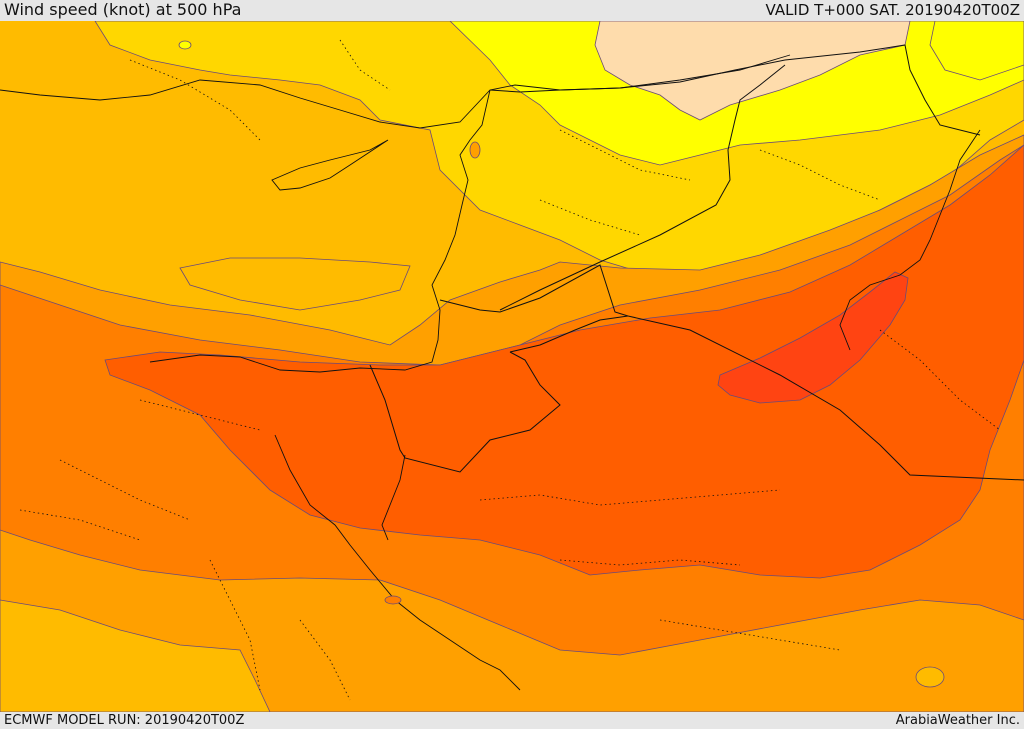  What do you see at coordinates (465, 412) in the screenshot?
I see `border-egypt` at bounding box center [465, 412].